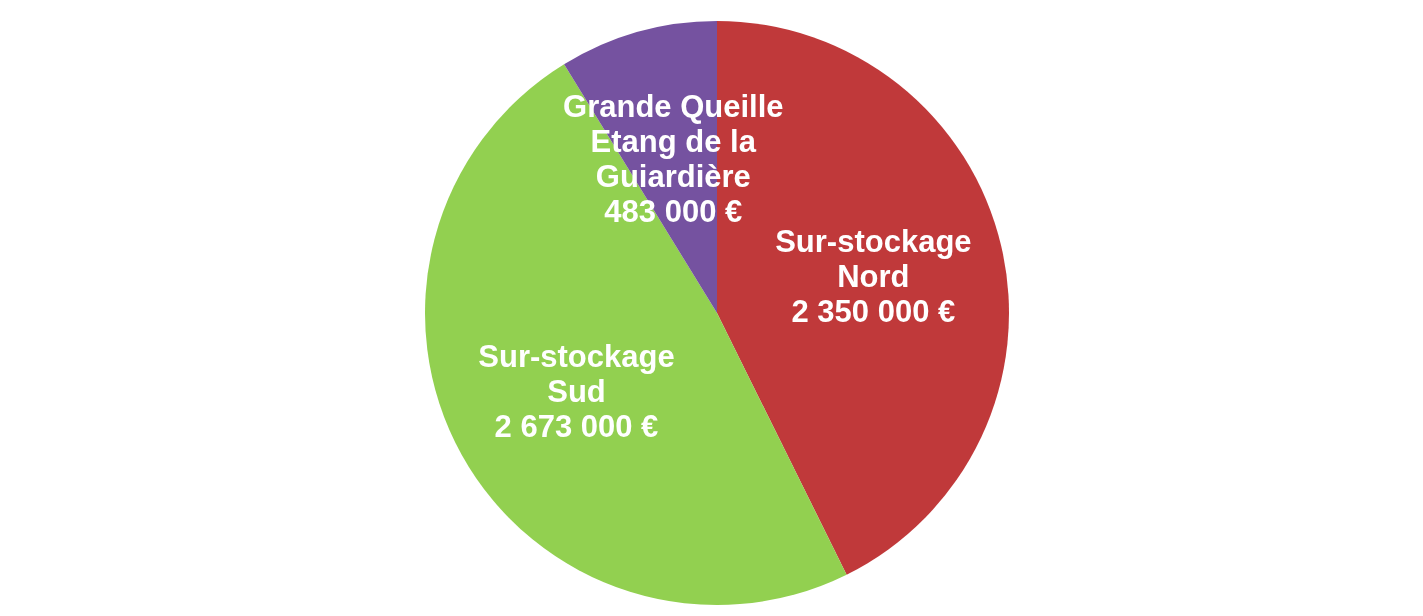  Describe the element at coordinates (873, 258) in the screenshot. I see `slice-label: Sur-stockage Nord` at that location.